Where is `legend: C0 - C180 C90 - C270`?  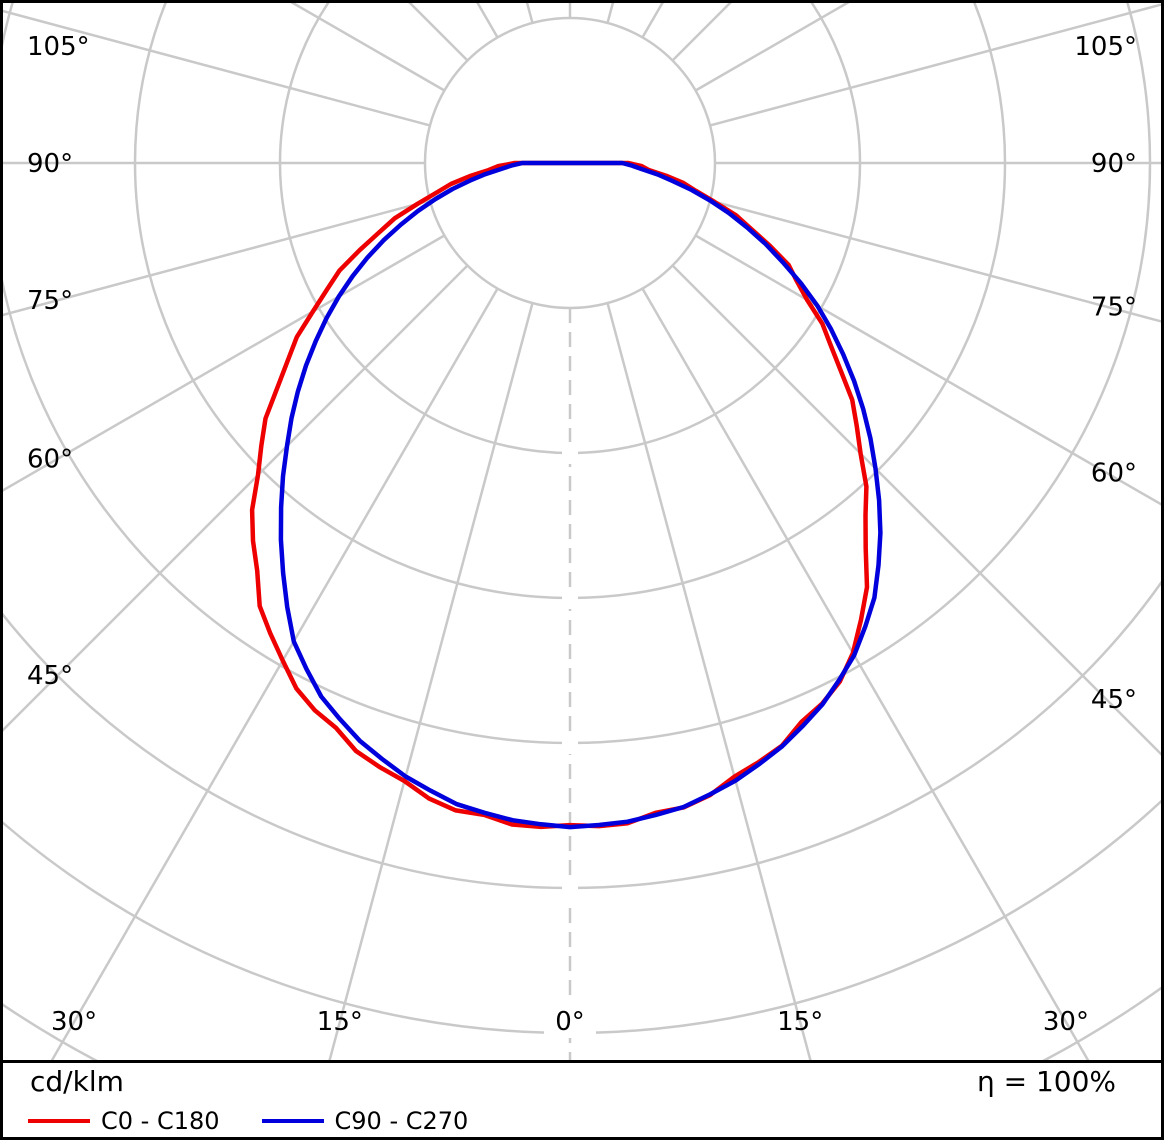
legend: C0 - C180 C90 - C270 is located at coordinates (269, 1121).